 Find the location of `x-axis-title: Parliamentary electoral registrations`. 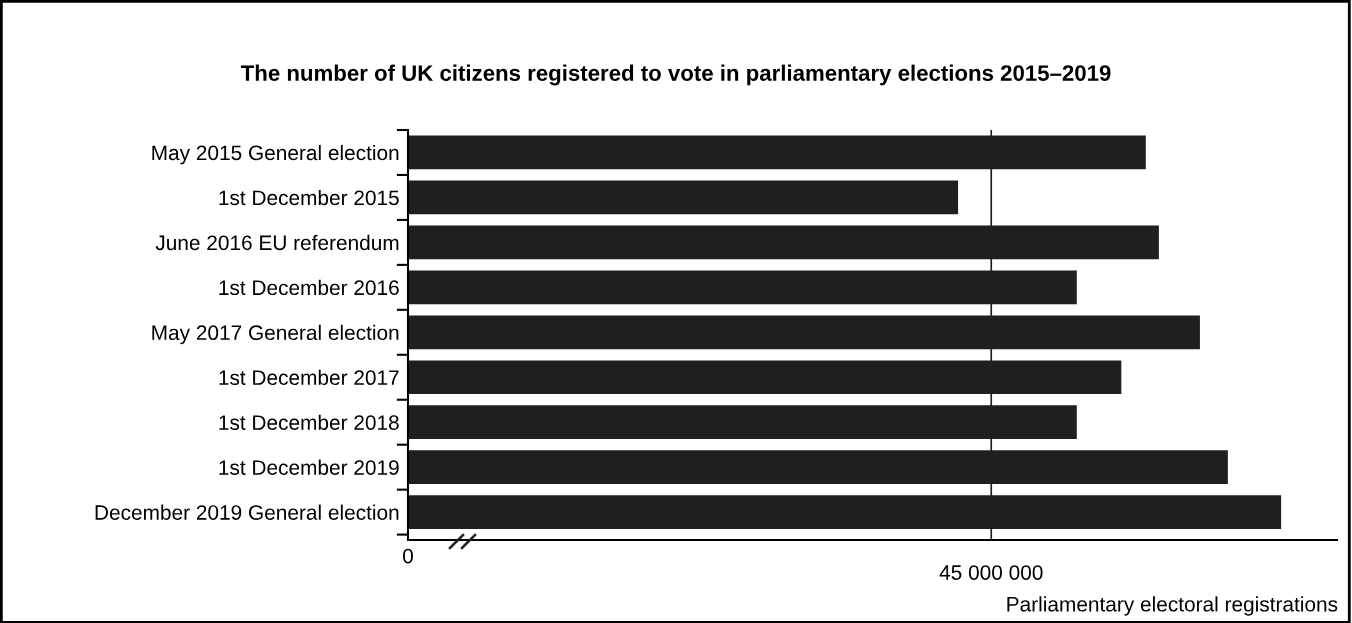

x-axis-title: Parliamentary electoral registrations is located at coordinates (1172, 606).